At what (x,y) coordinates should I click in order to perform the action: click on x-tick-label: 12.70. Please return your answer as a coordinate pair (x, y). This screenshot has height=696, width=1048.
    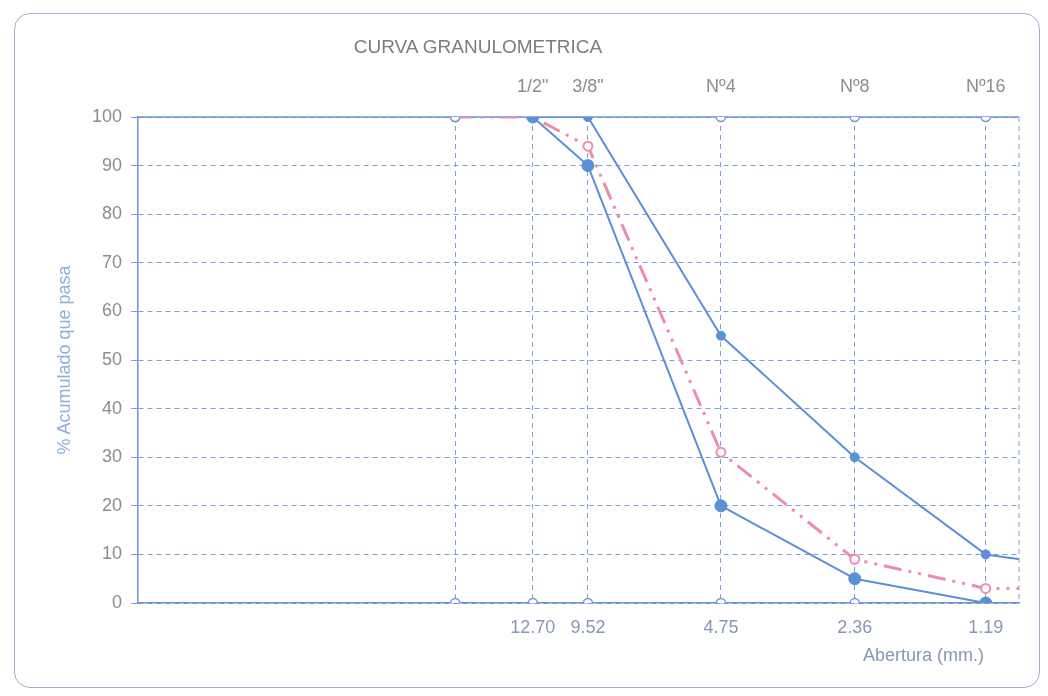
    Looking at the image, I should click on (533, 626).